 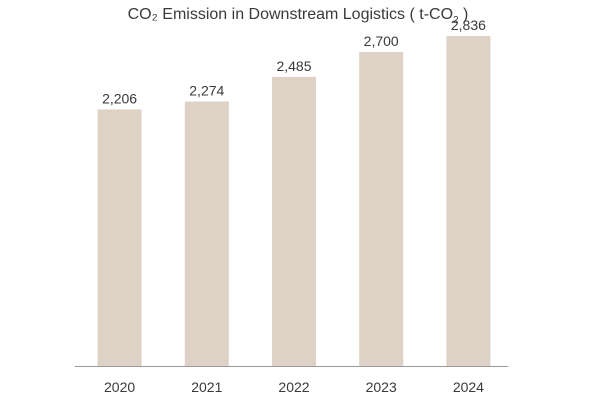 I want to click on category-label-2022: 2022, so click(x=293, y=387).